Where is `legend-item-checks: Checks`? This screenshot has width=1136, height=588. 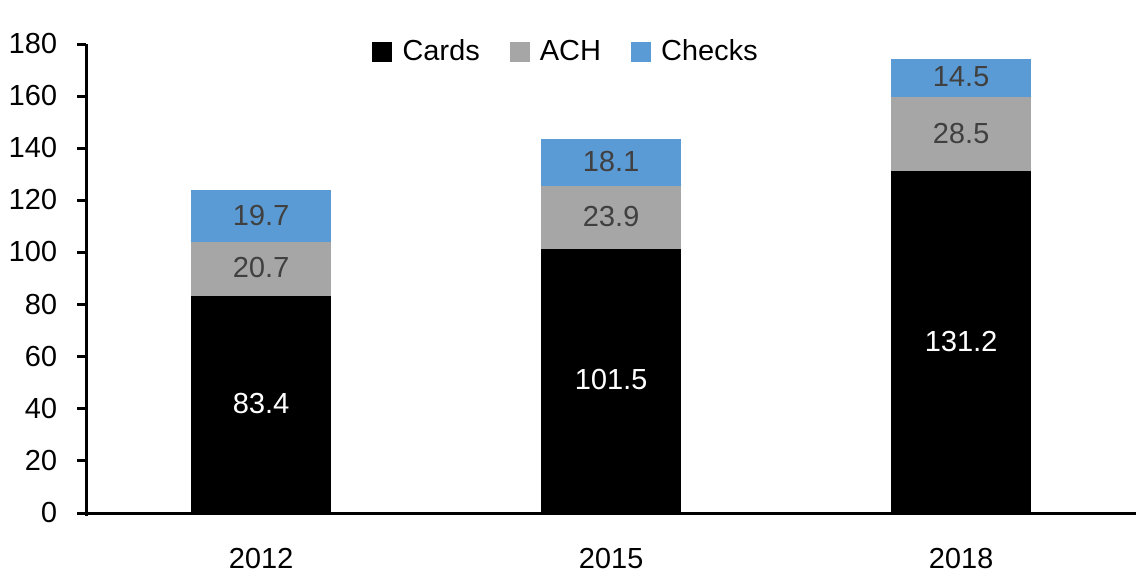
legend-item-checks: Checks is located at coordinates (694, 51).